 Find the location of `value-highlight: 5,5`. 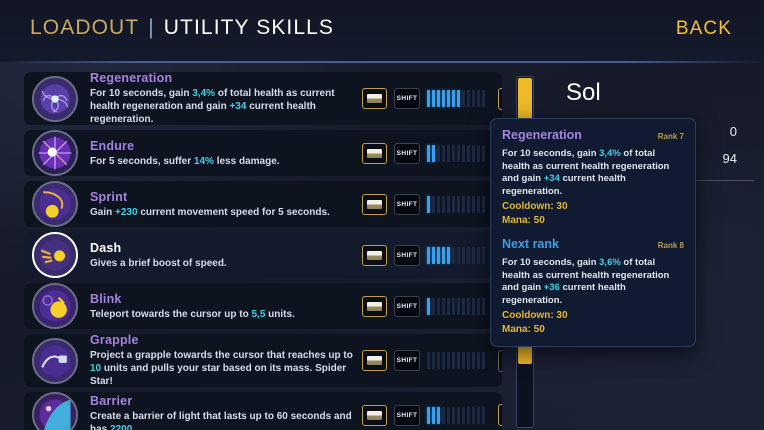

value-highlight: 5,5 is located at coordinates (258, 314).